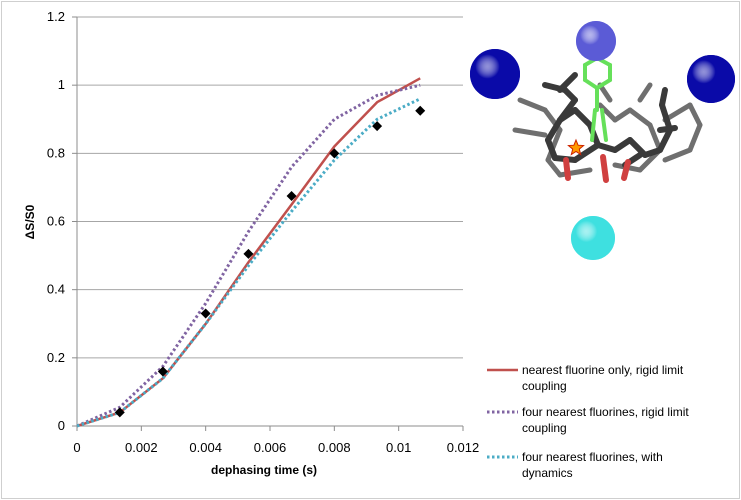  I want to click on x-tick-label: 0.008, so click(334, 447).